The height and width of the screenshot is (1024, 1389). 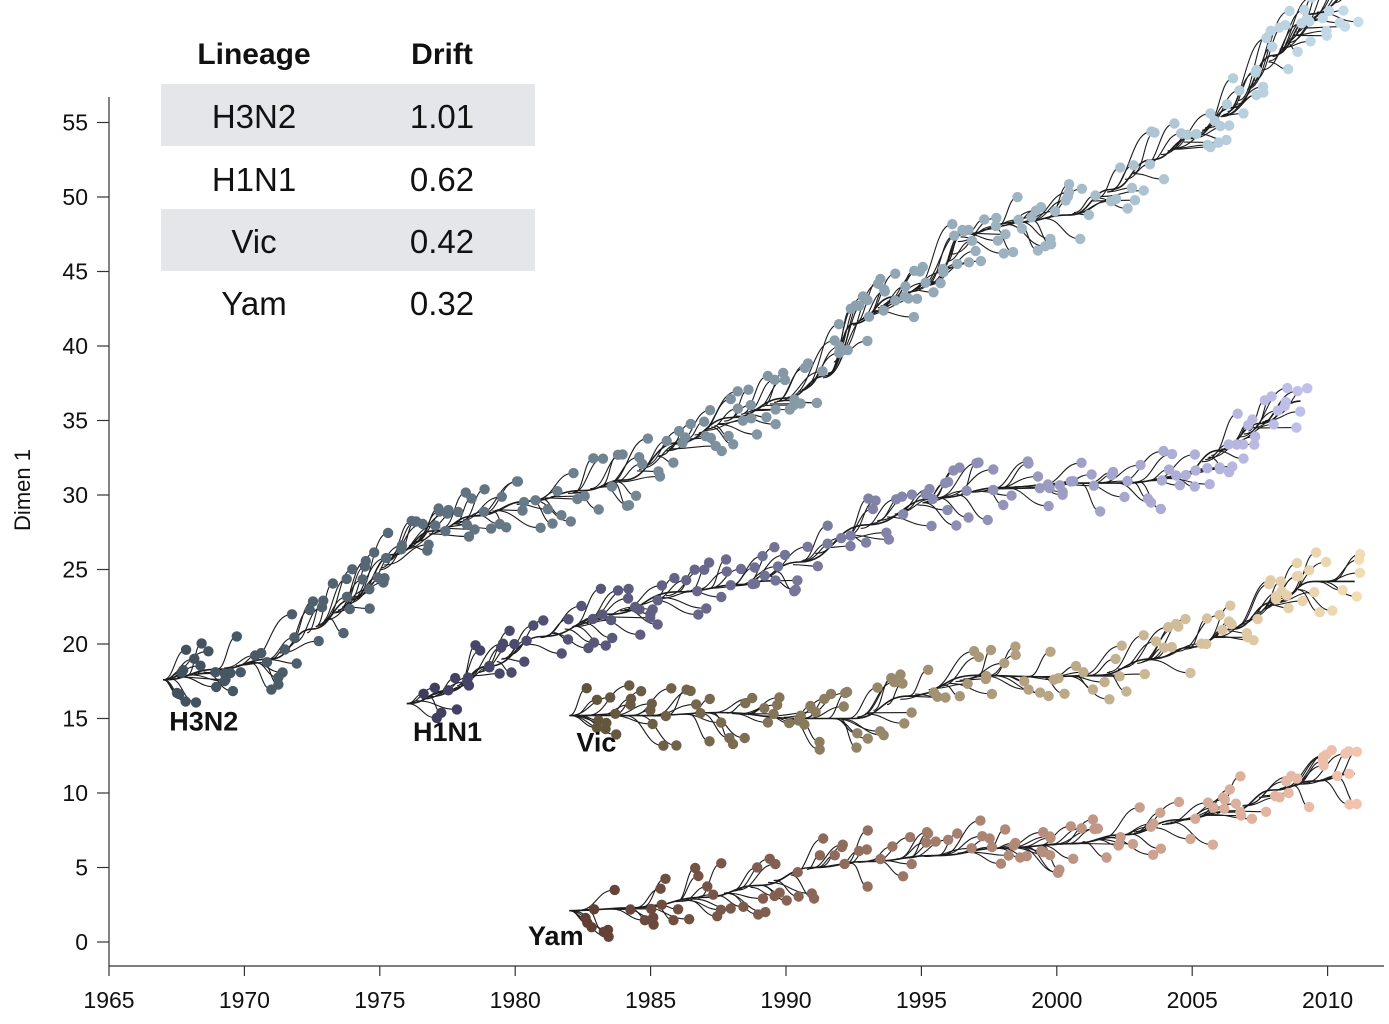 I want to click on drift-table-row-band, so click(x=348, y=240).